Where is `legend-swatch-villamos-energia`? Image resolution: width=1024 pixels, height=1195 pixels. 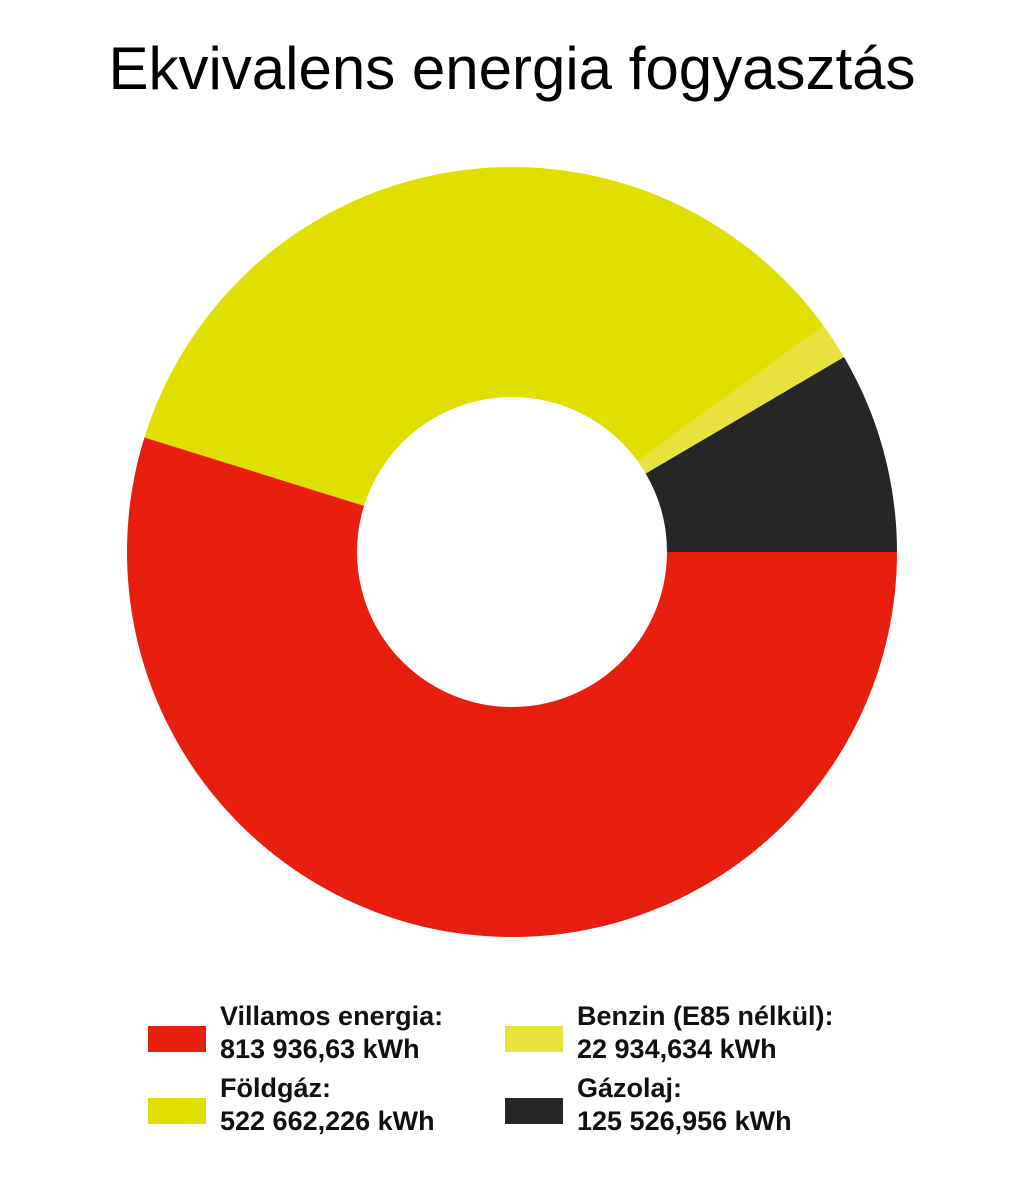
legend-swatch-villamos-energia is located at coordinates (177, 1039).